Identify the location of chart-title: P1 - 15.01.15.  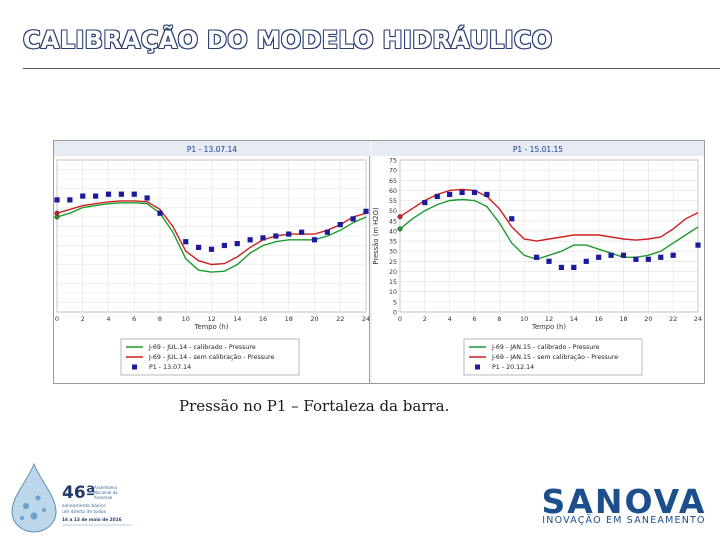
(538, 149).